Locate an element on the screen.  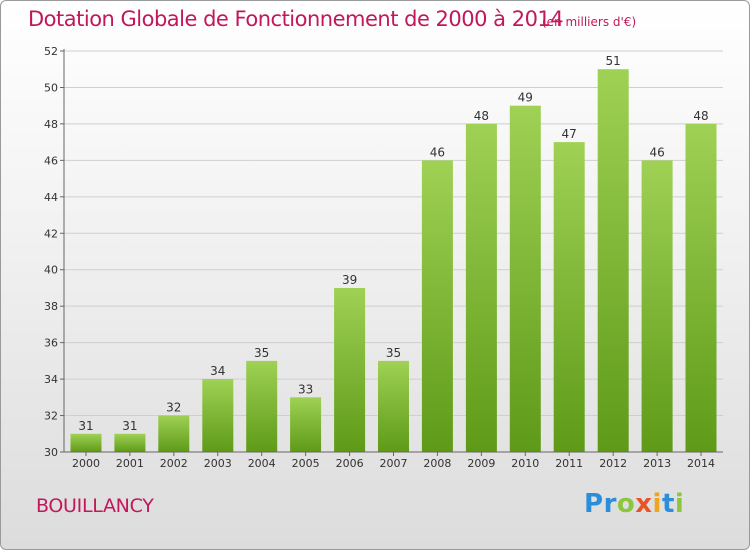
bar-2004 is located at coordinates (262, 406).